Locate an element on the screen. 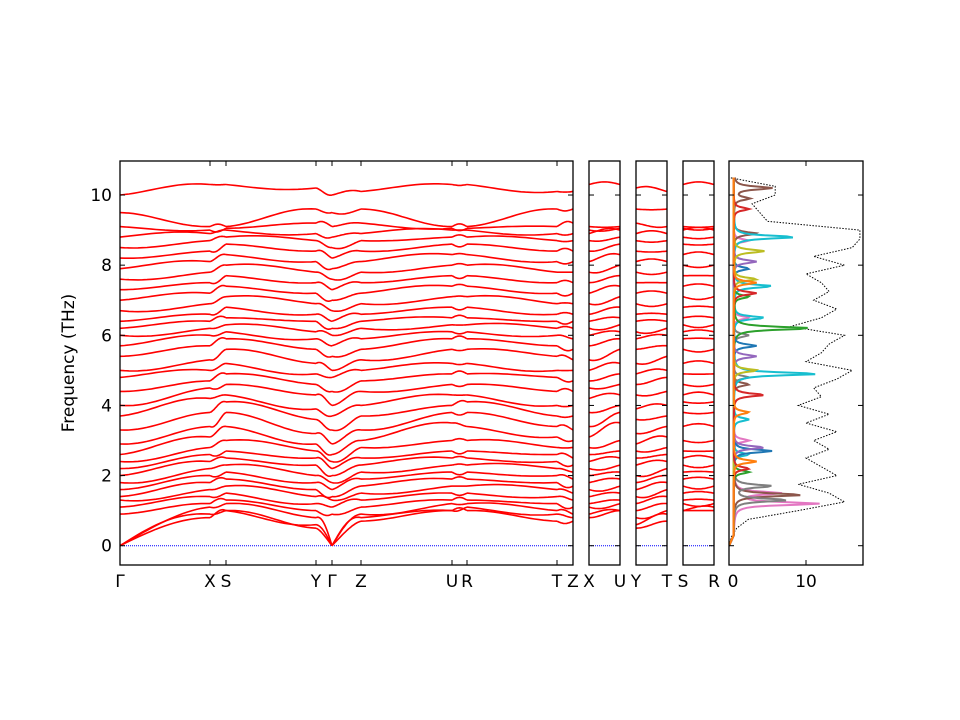  x-tick-label: X is located at coordinates (210, 582).